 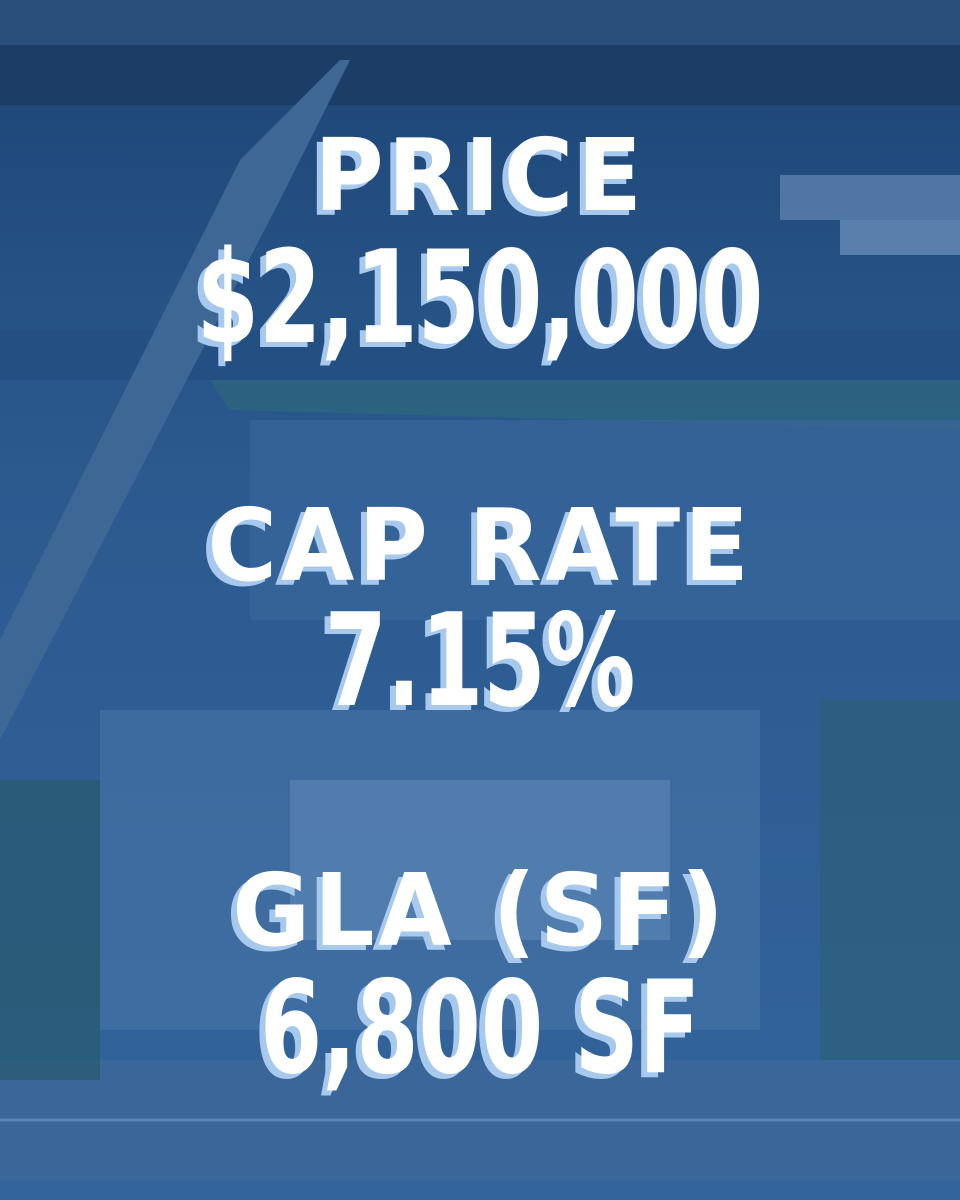 I want to click on value: $2,150,000, so click(x=480, y=298).